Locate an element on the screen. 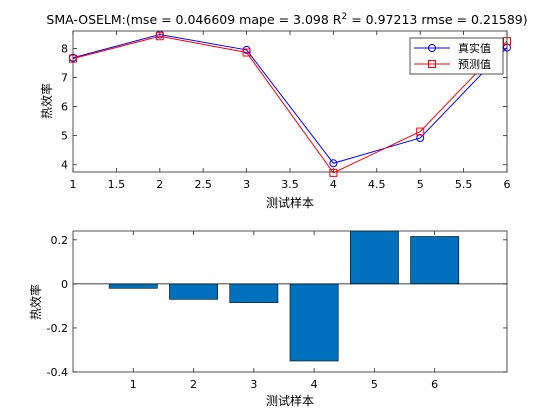 The height and width of the screenshot is (420, 560). bar-xtick-label: 1 is located at coordinates (133, 384).